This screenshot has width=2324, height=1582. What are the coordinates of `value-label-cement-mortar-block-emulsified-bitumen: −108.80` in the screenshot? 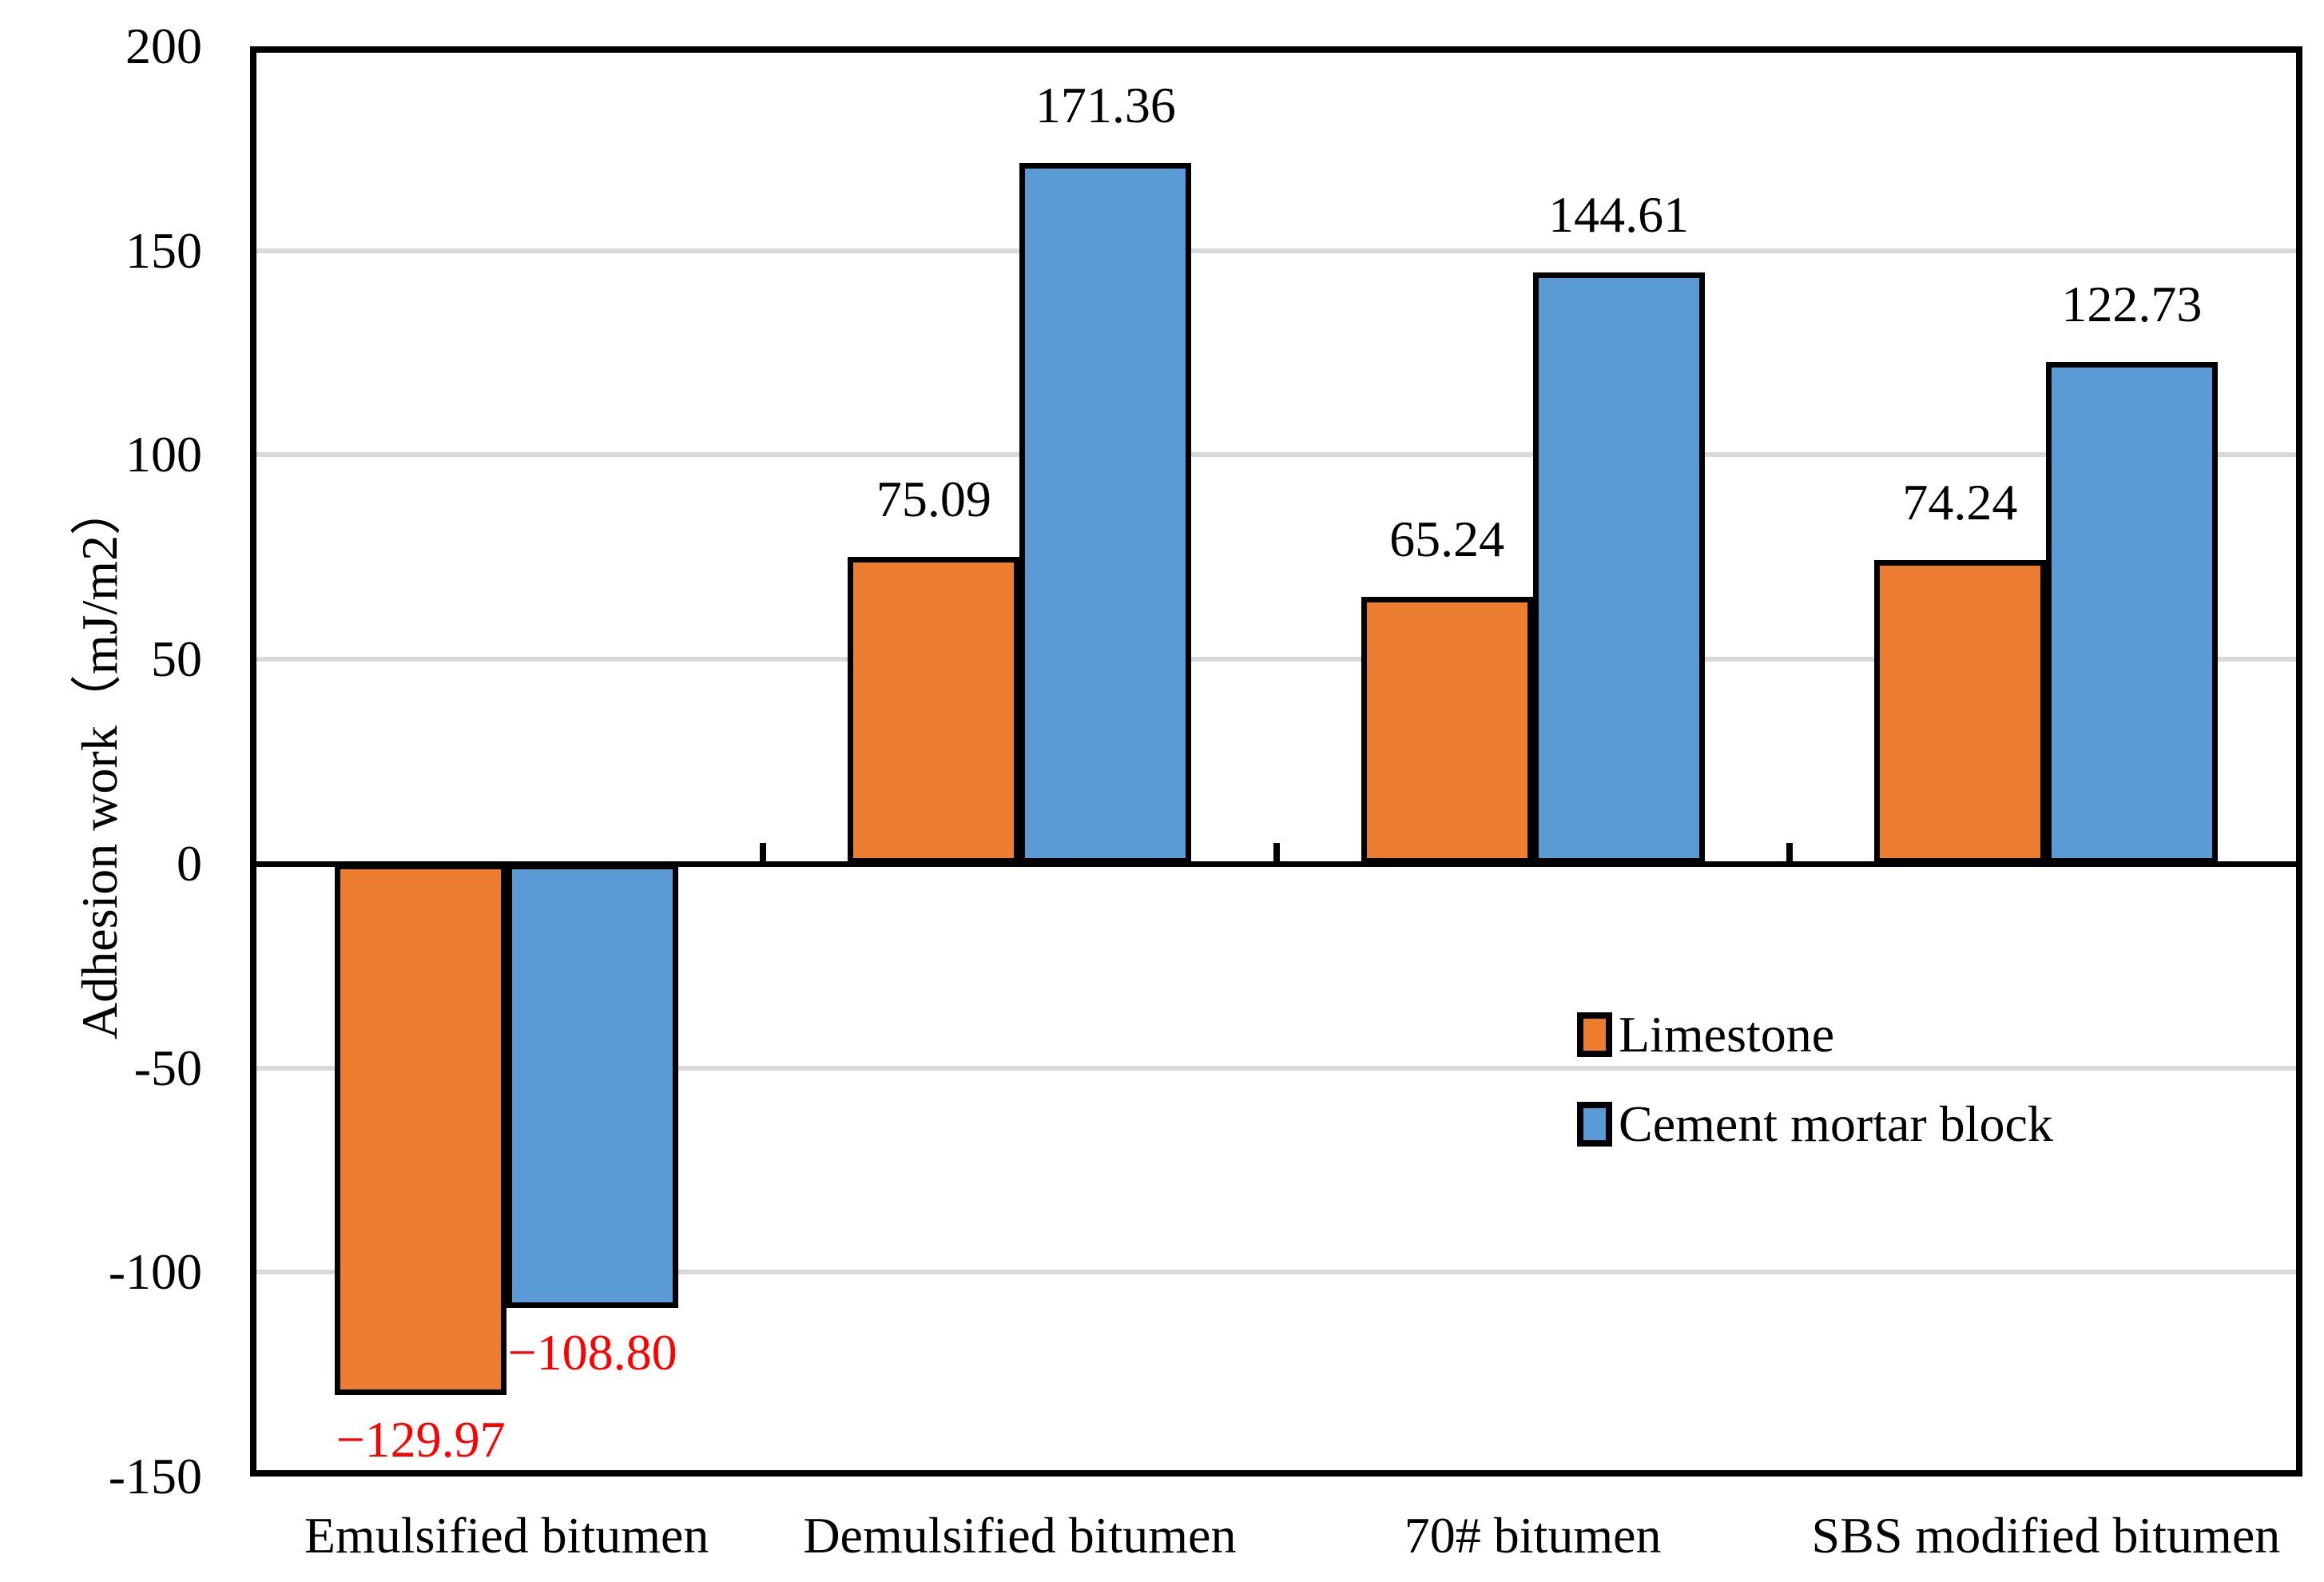 It's located at (592, 1352).